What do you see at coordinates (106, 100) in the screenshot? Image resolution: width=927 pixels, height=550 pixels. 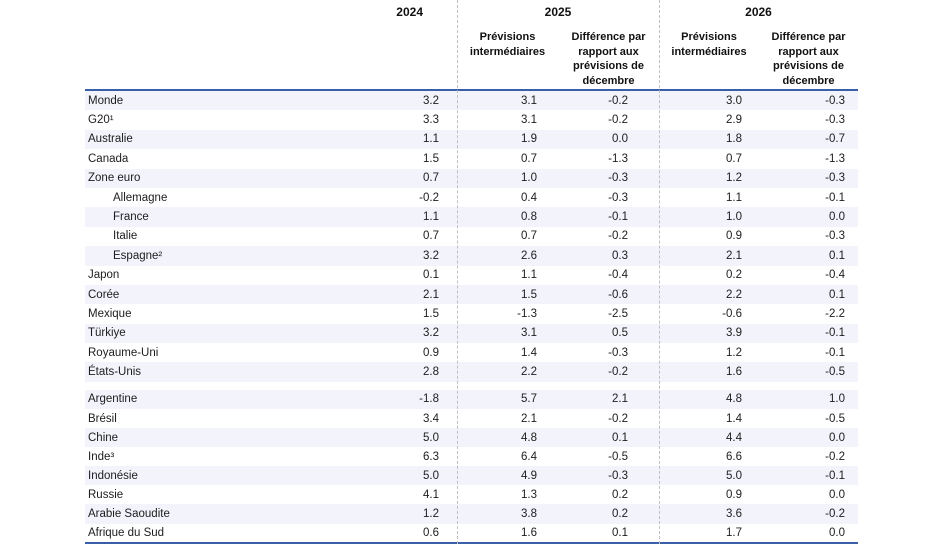 I see `country-label: Monde` at bounding box center [106, 100].